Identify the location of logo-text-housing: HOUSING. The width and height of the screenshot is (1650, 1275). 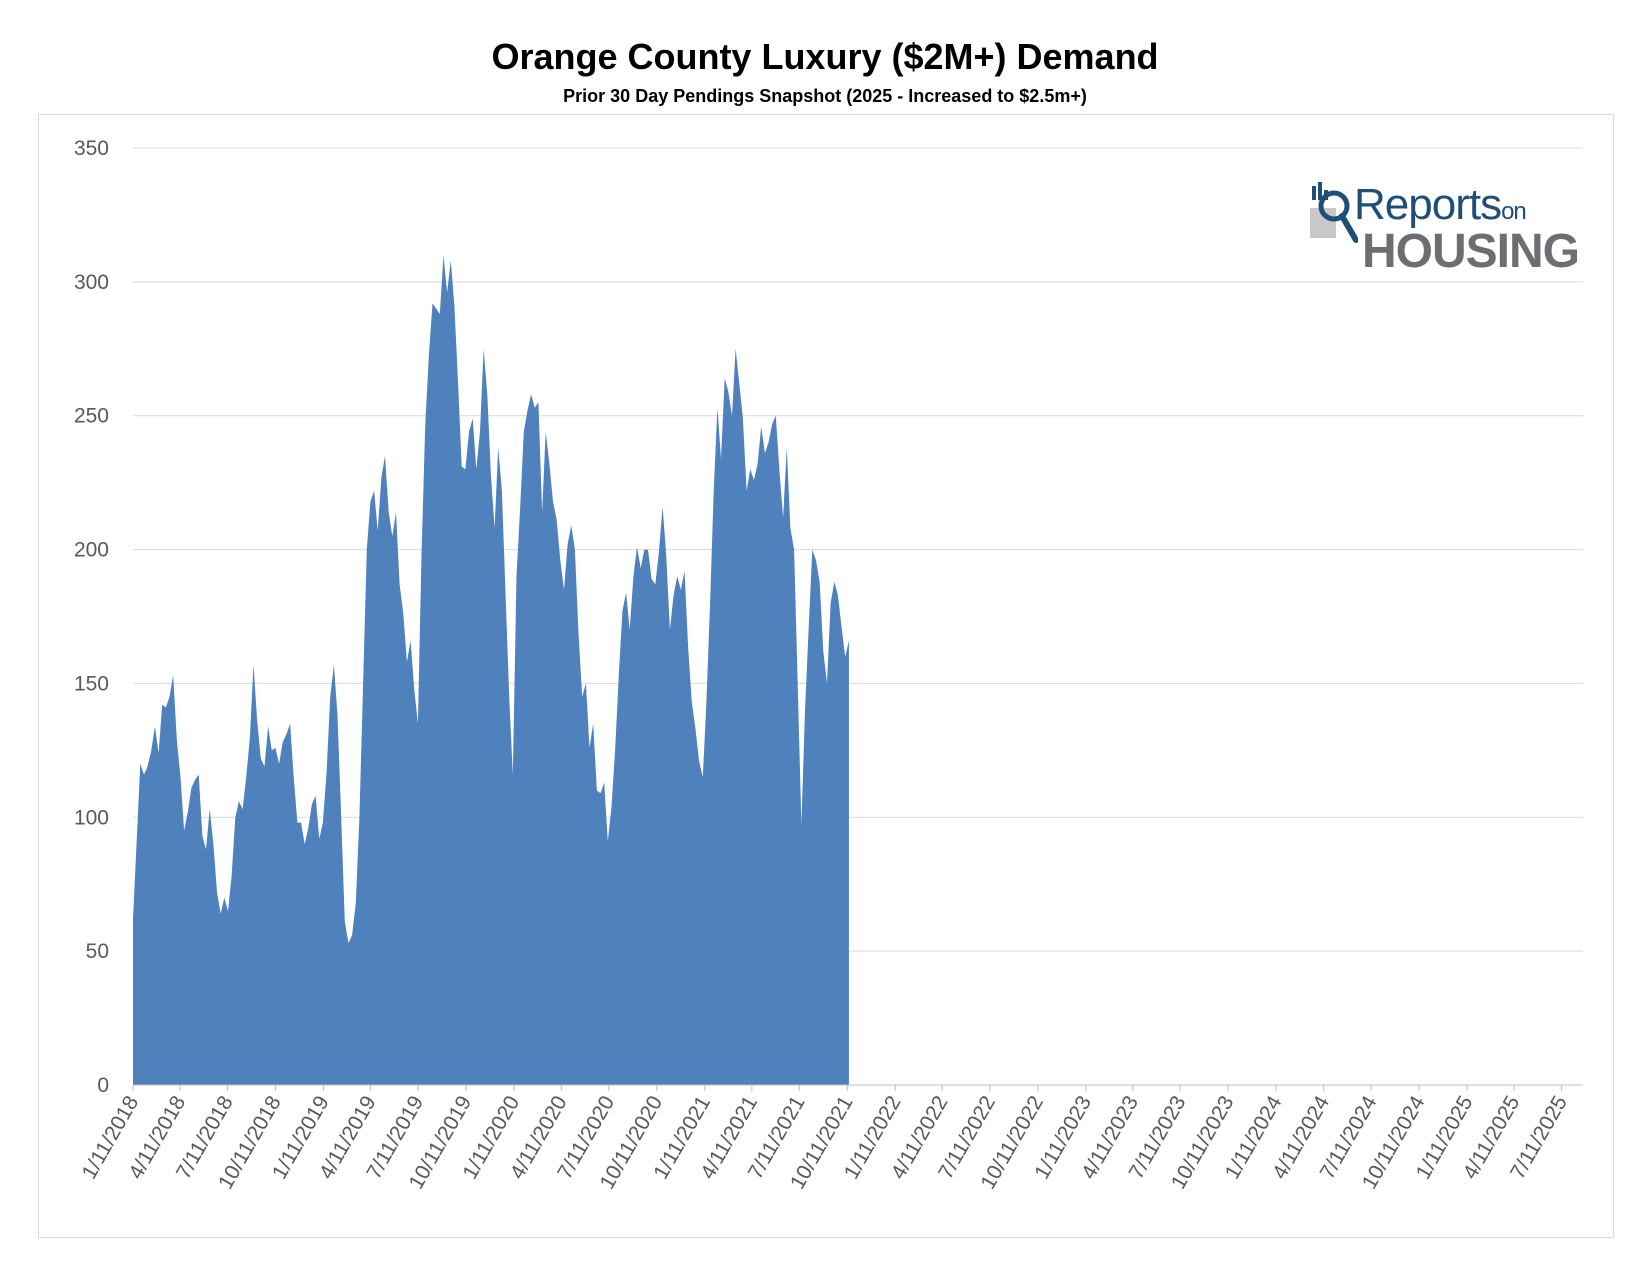
(1471, 251).